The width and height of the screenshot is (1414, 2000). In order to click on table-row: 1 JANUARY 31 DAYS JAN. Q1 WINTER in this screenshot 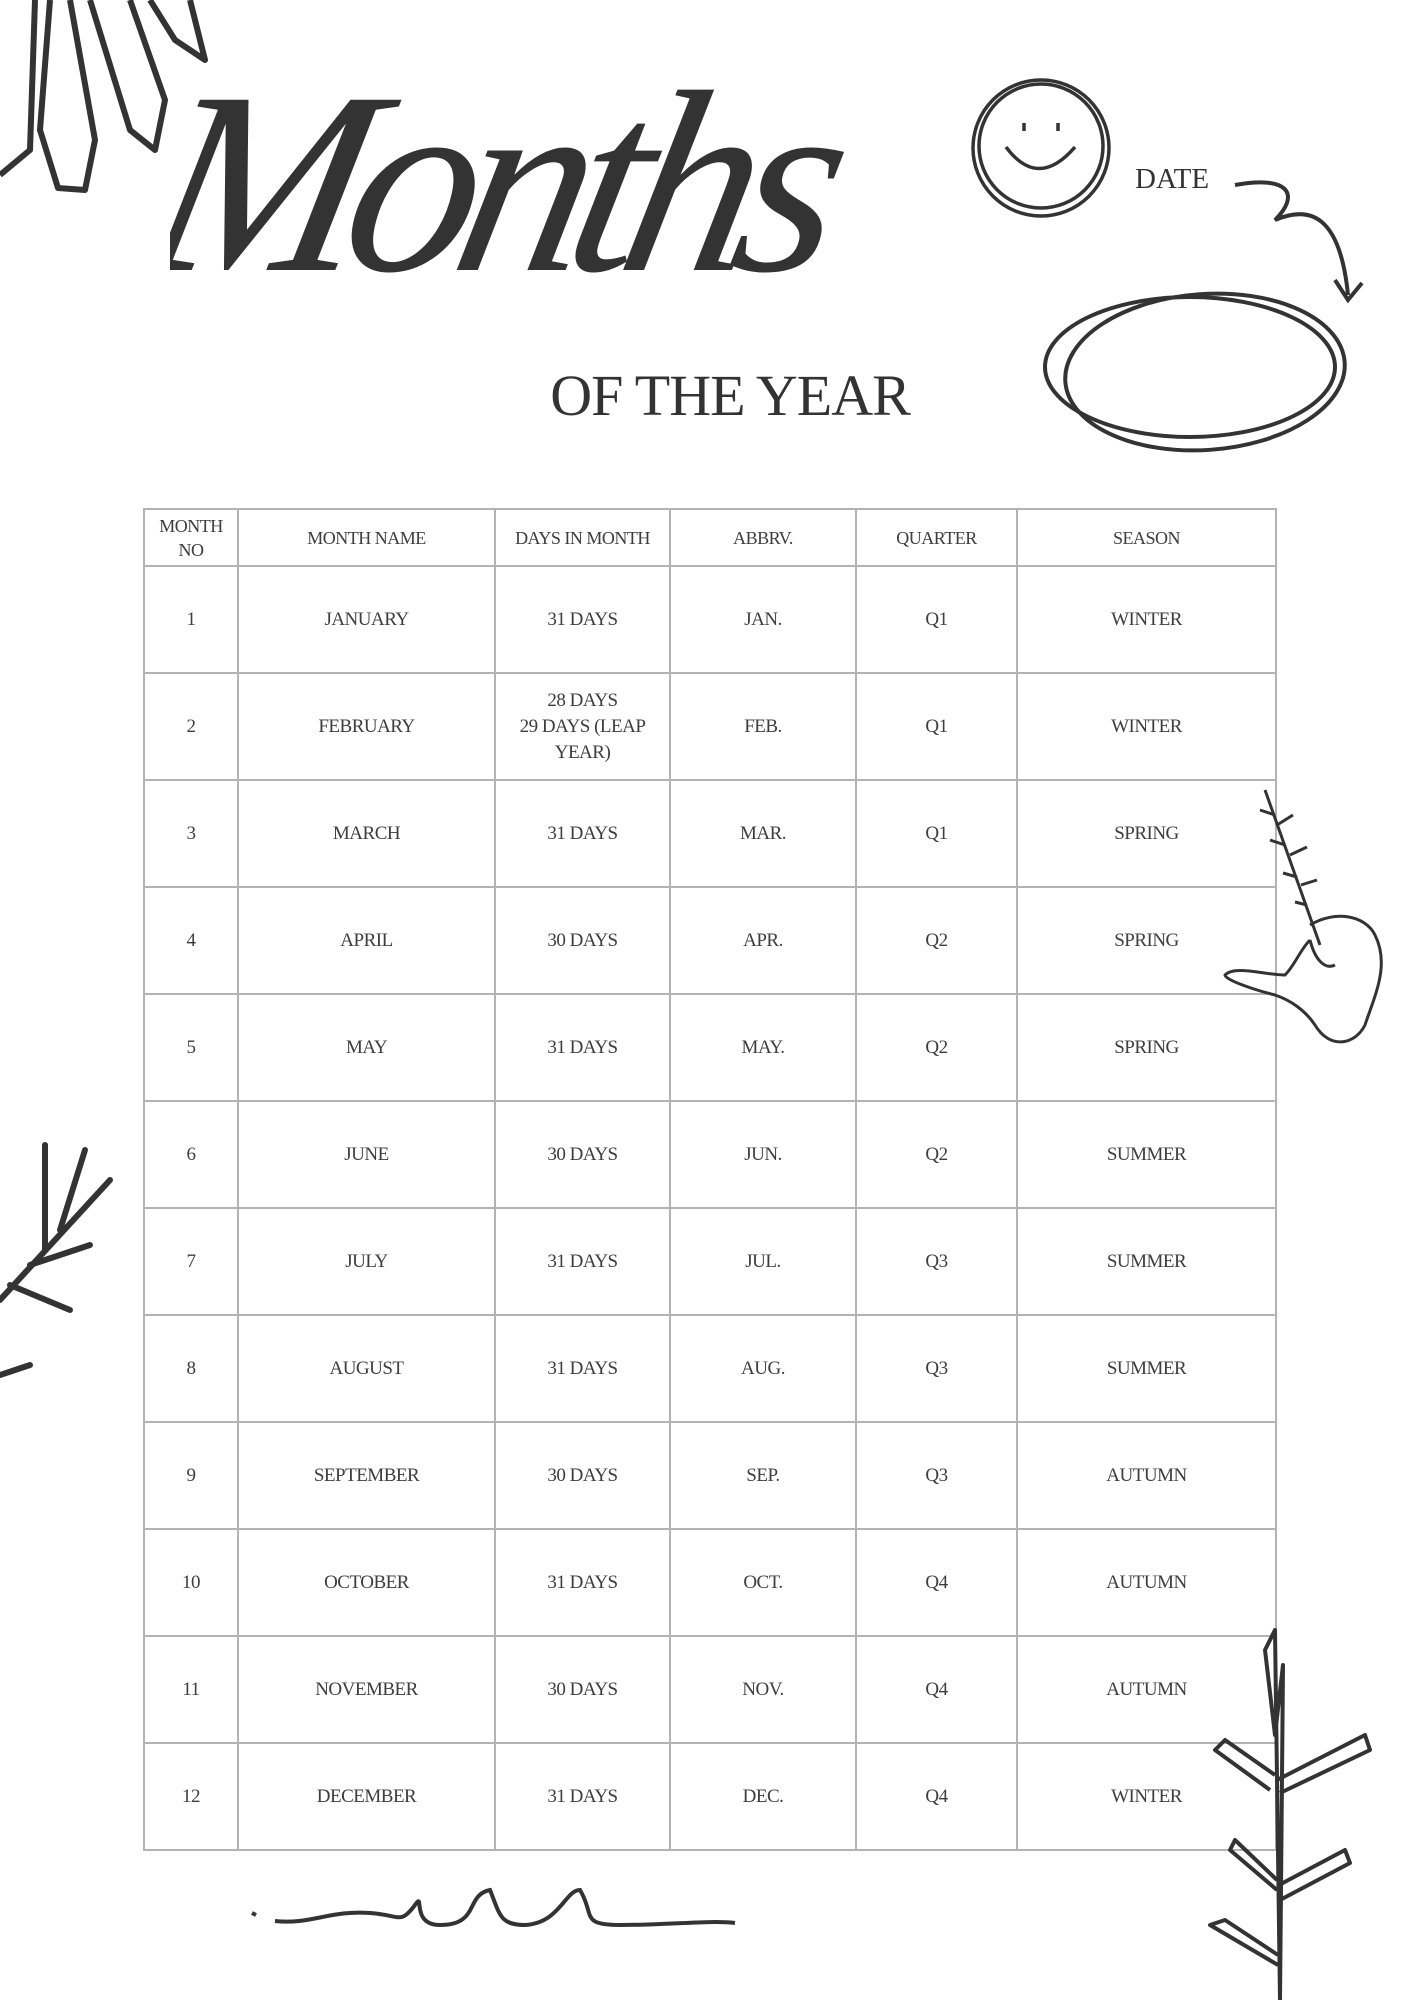, I will do `click(710, 619)`.